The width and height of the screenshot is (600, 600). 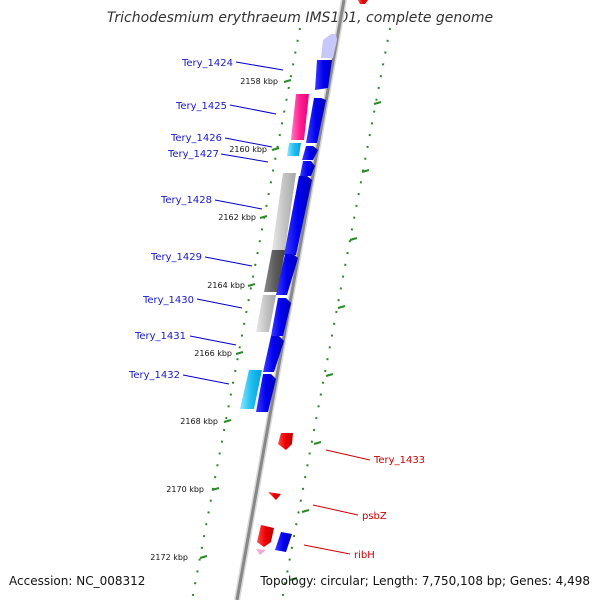 I want to click on gene-label-tery-1431: Tery_1431, so click(x=160, y=336).